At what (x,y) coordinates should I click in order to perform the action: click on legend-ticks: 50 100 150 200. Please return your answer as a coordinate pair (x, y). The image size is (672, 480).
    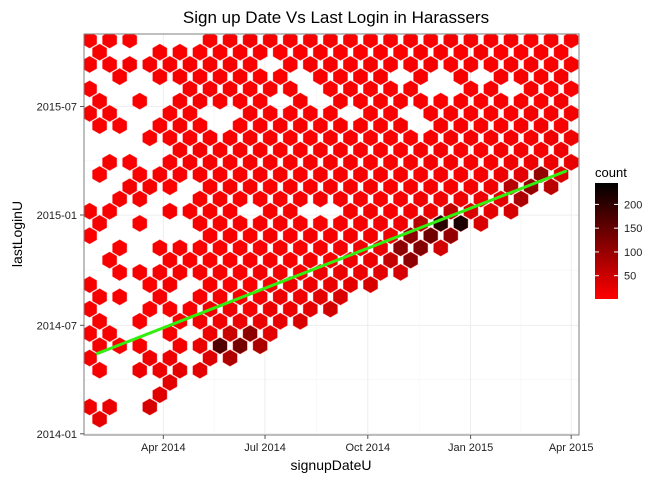
    Looking at the image, I should click on (618, 241).